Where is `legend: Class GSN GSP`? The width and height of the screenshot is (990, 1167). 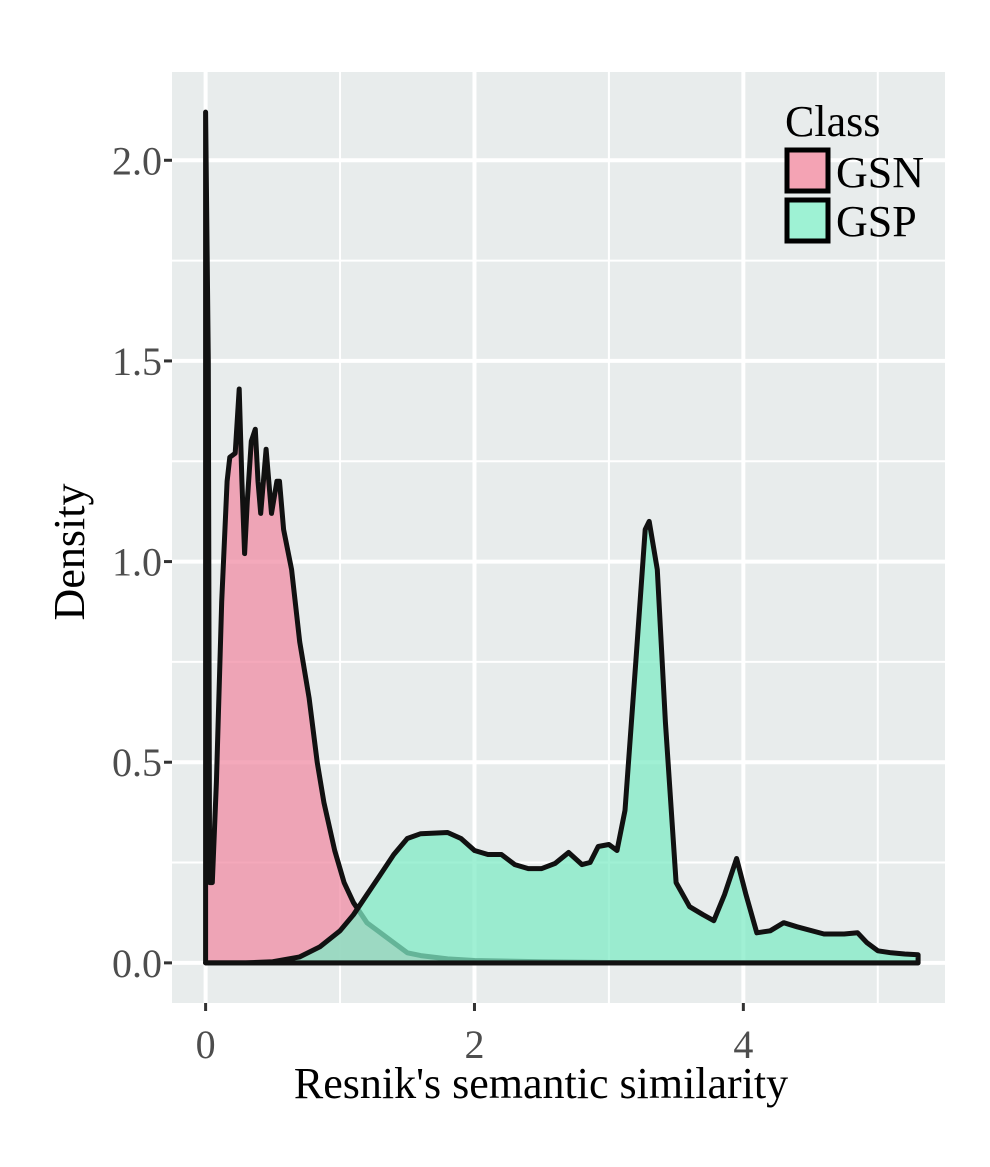 legend: Class GSN GSP is located at coordinates (854, 171).